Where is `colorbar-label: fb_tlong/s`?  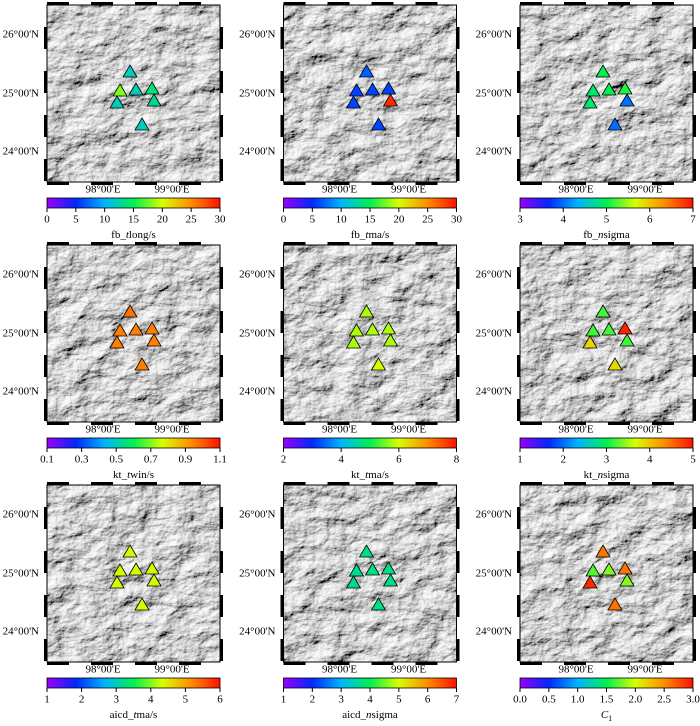 colorbar-label: fb_tlong/s is located at coordinates (133, 235).